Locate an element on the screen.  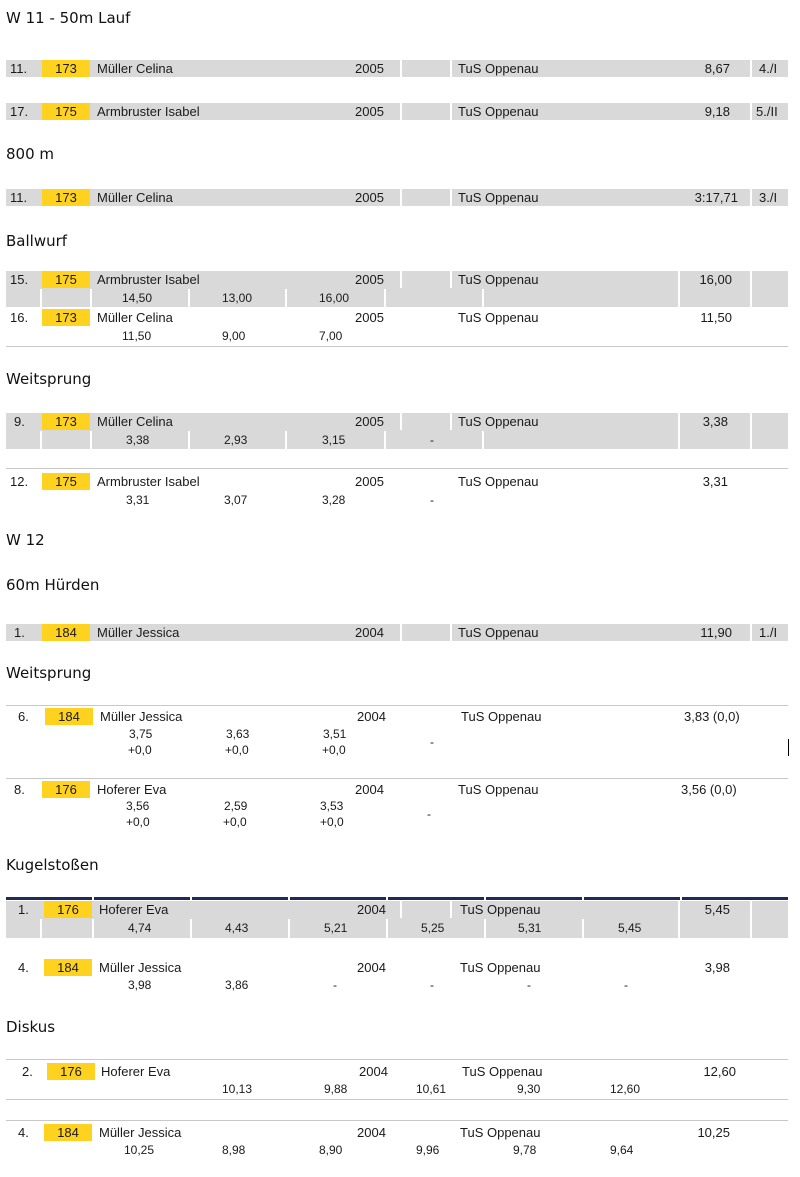
attempt-value: 3,15 is located at coordinates (334, 440).